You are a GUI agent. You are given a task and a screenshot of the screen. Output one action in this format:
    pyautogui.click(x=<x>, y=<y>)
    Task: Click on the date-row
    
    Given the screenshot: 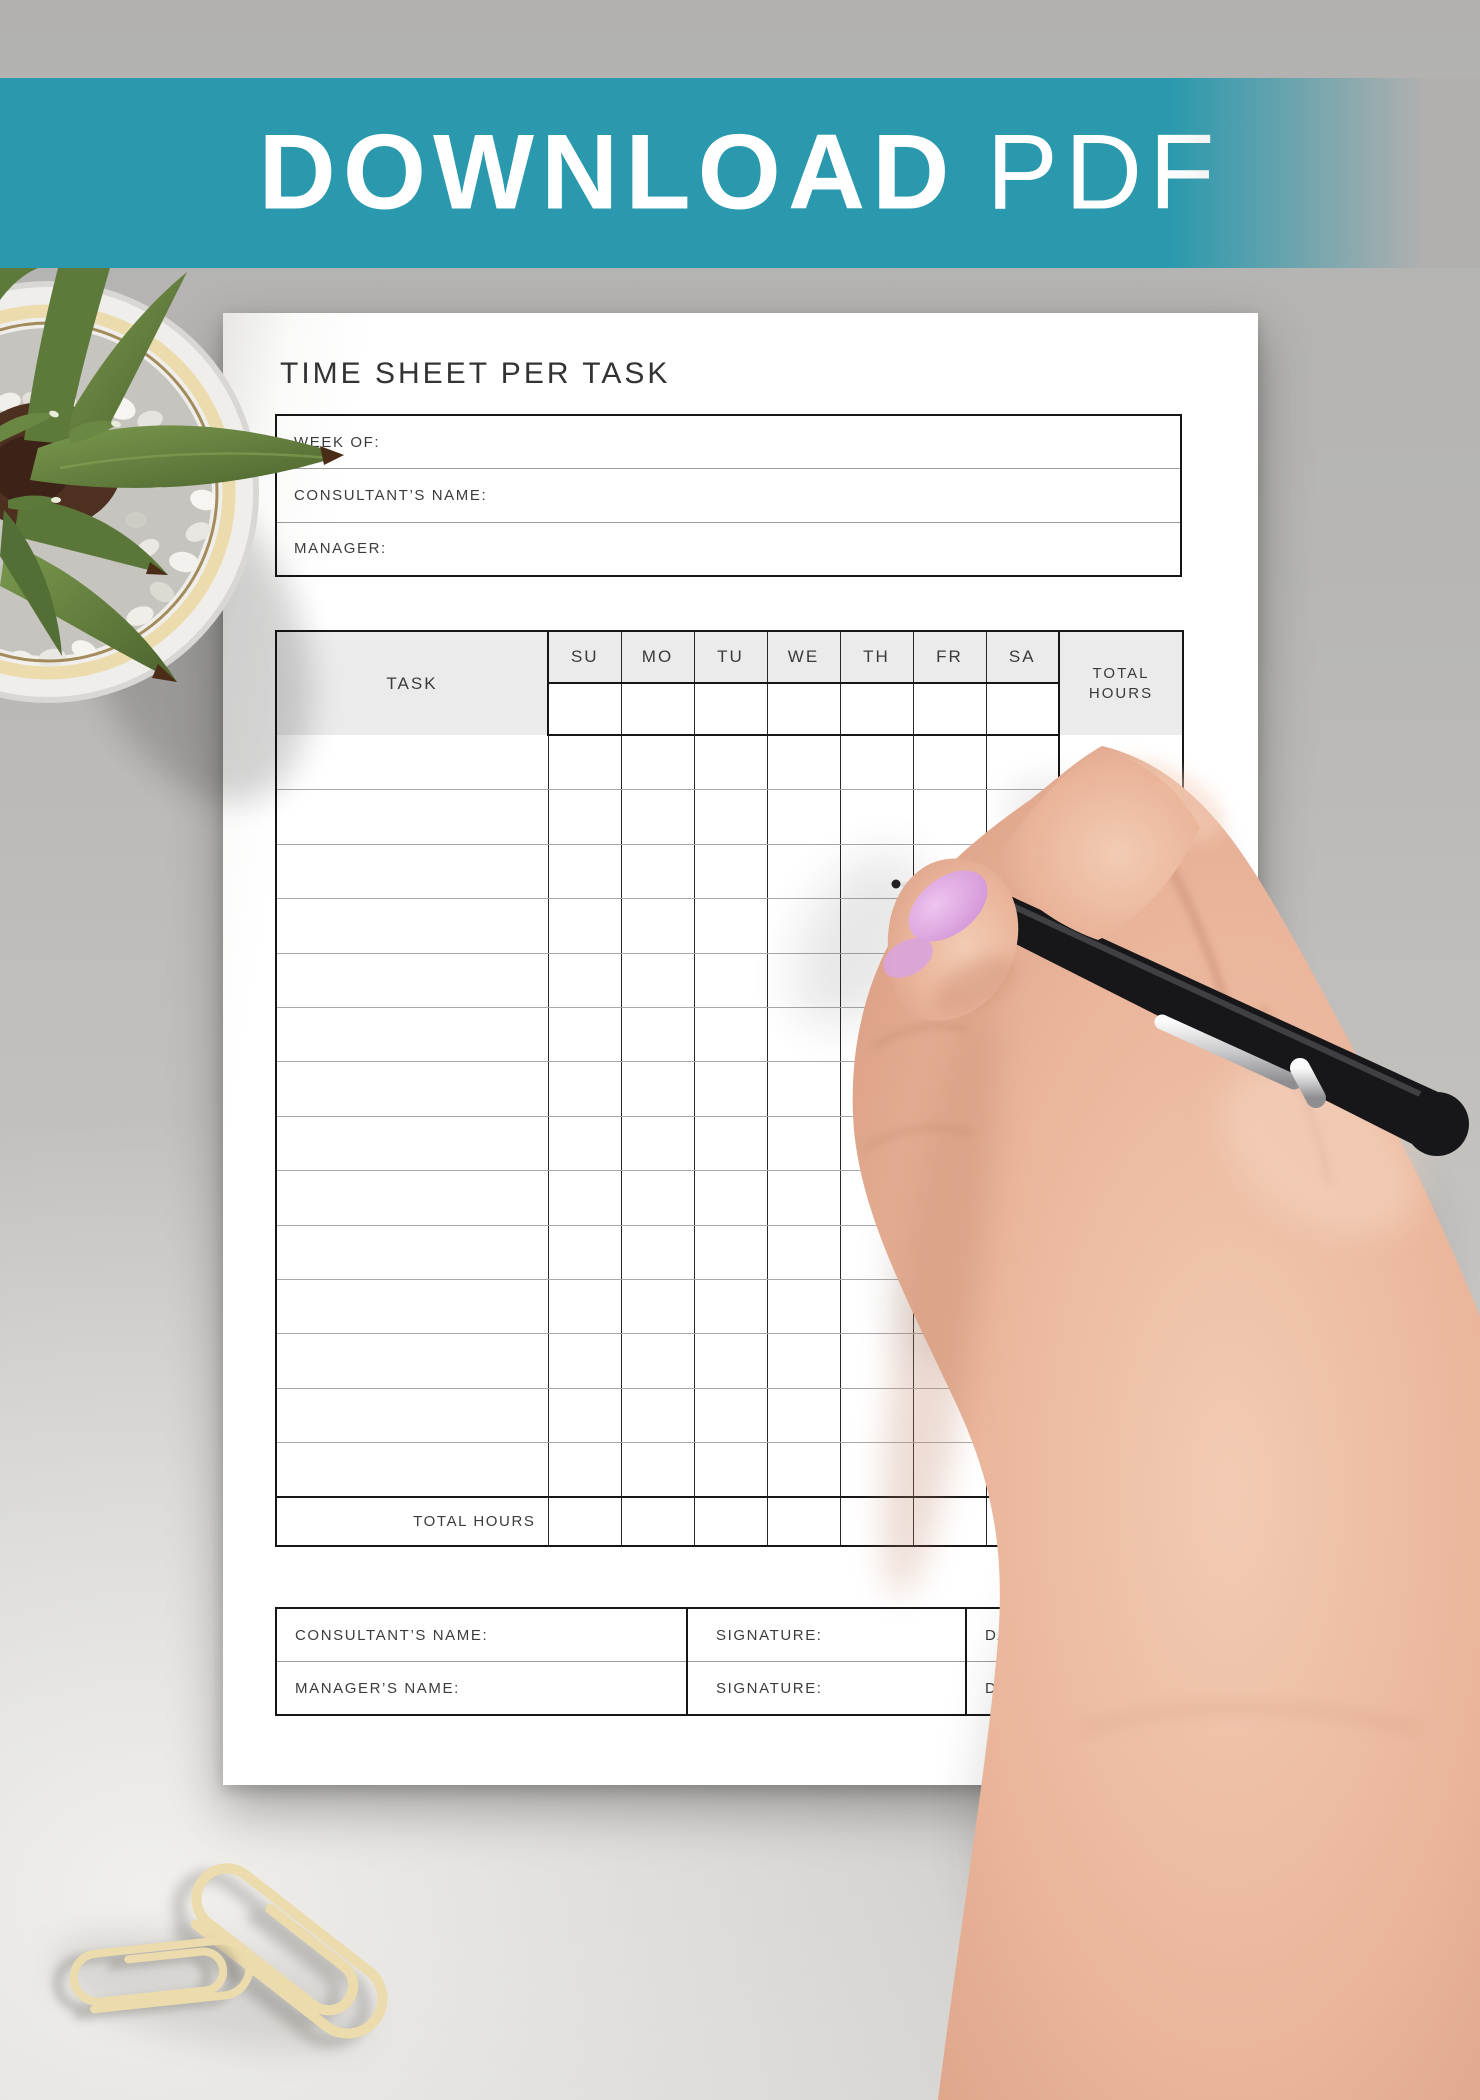 What is the action you would take?
    pyautogui.click(x=729, y=709)
    